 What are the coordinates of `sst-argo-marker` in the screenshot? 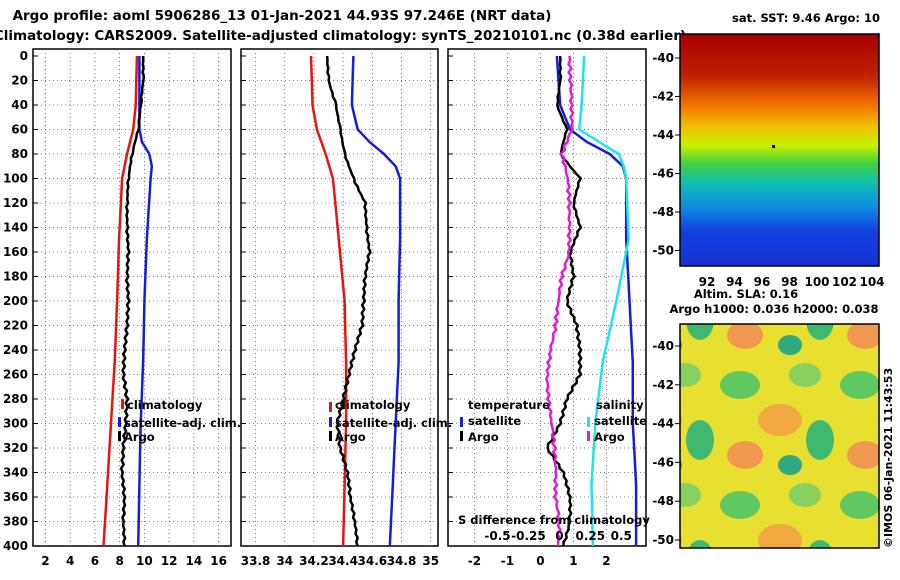 It's located at (773, 146).